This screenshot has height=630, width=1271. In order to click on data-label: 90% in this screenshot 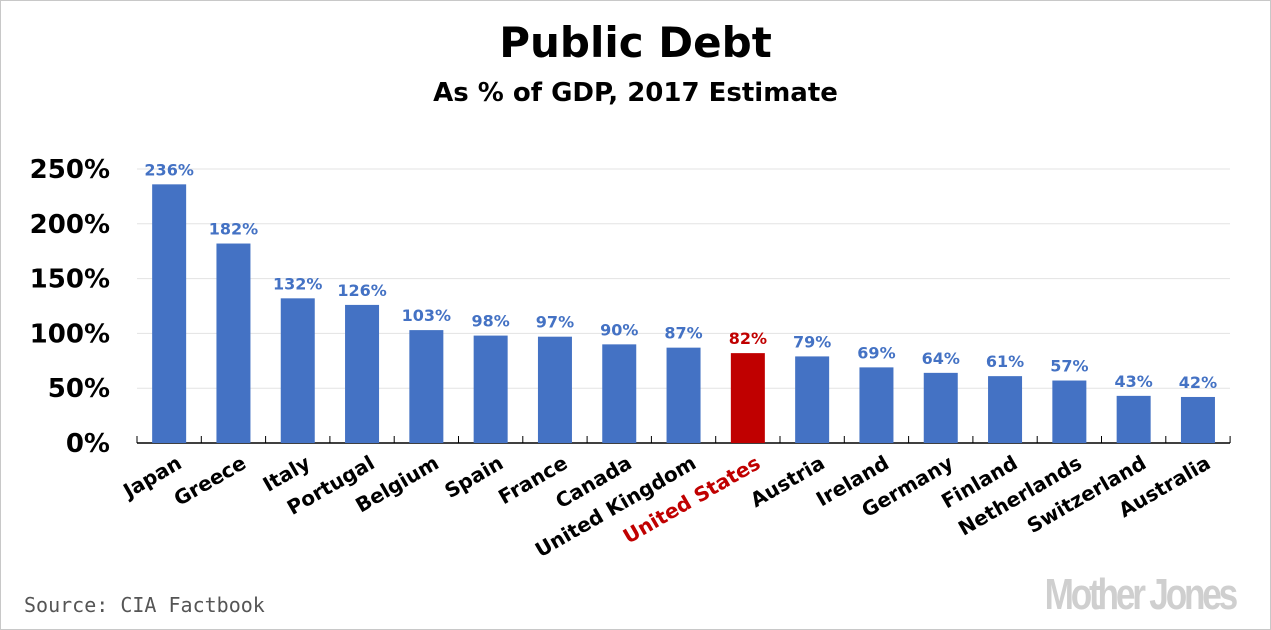, I will do `click(619, 329)`.